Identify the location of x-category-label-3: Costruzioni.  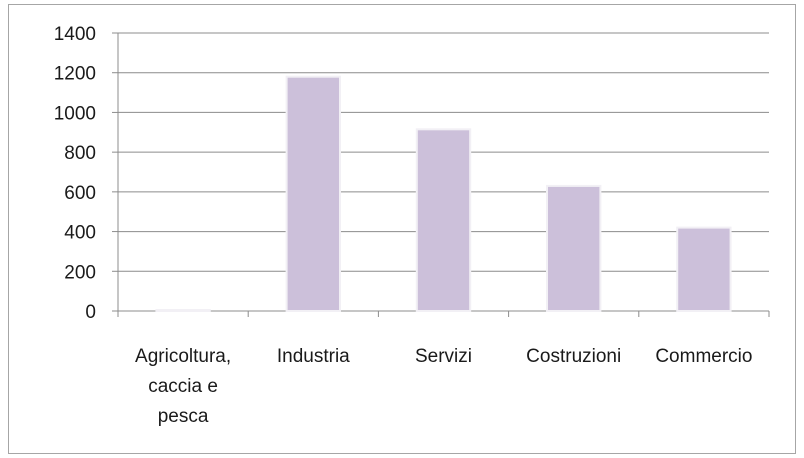
(573, 356).